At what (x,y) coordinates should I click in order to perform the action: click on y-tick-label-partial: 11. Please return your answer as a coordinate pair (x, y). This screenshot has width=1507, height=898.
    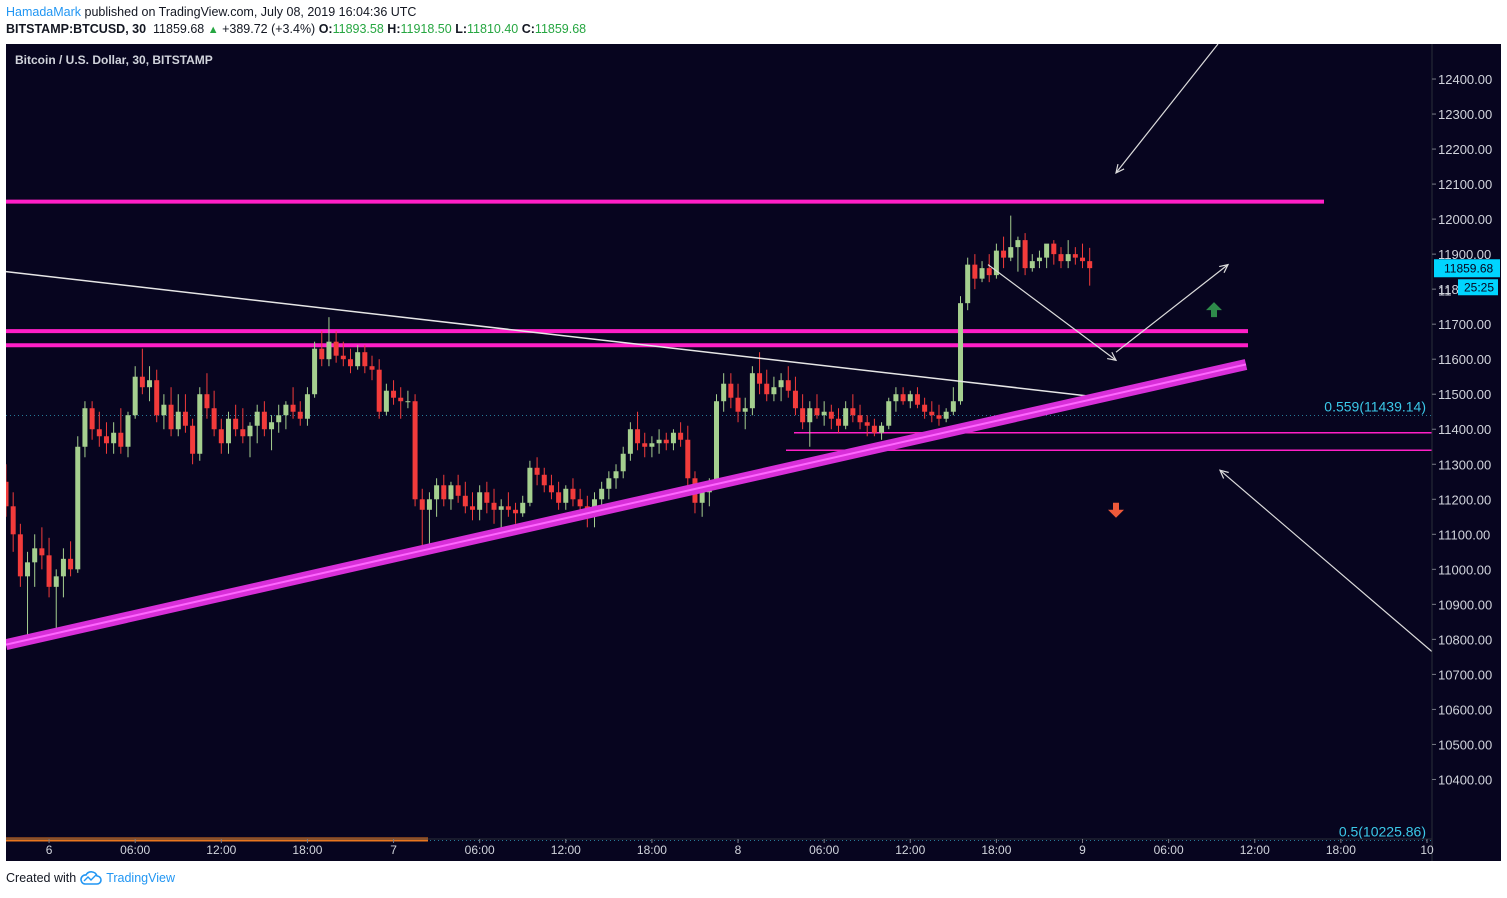
    Looking at the image, I should click on (1445, 290).